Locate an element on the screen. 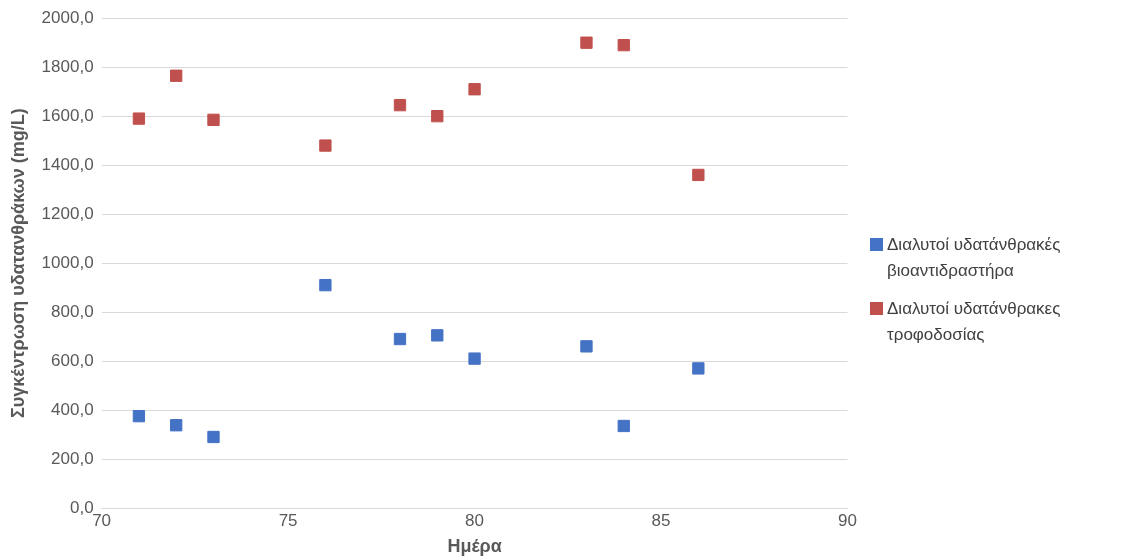 This screenshot has width=1132, height=560. y-tick-label: 400,0 is located at coordinates (72, 409).